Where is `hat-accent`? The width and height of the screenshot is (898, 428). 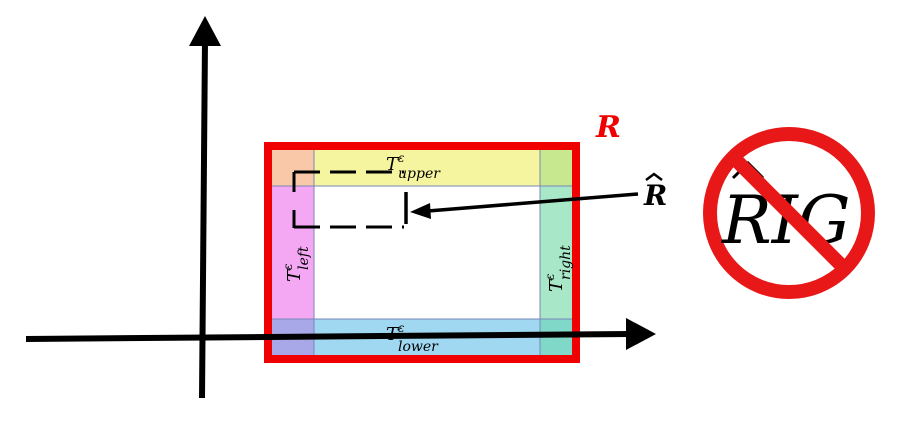
hat-accent is located at coordinates (654, 176).